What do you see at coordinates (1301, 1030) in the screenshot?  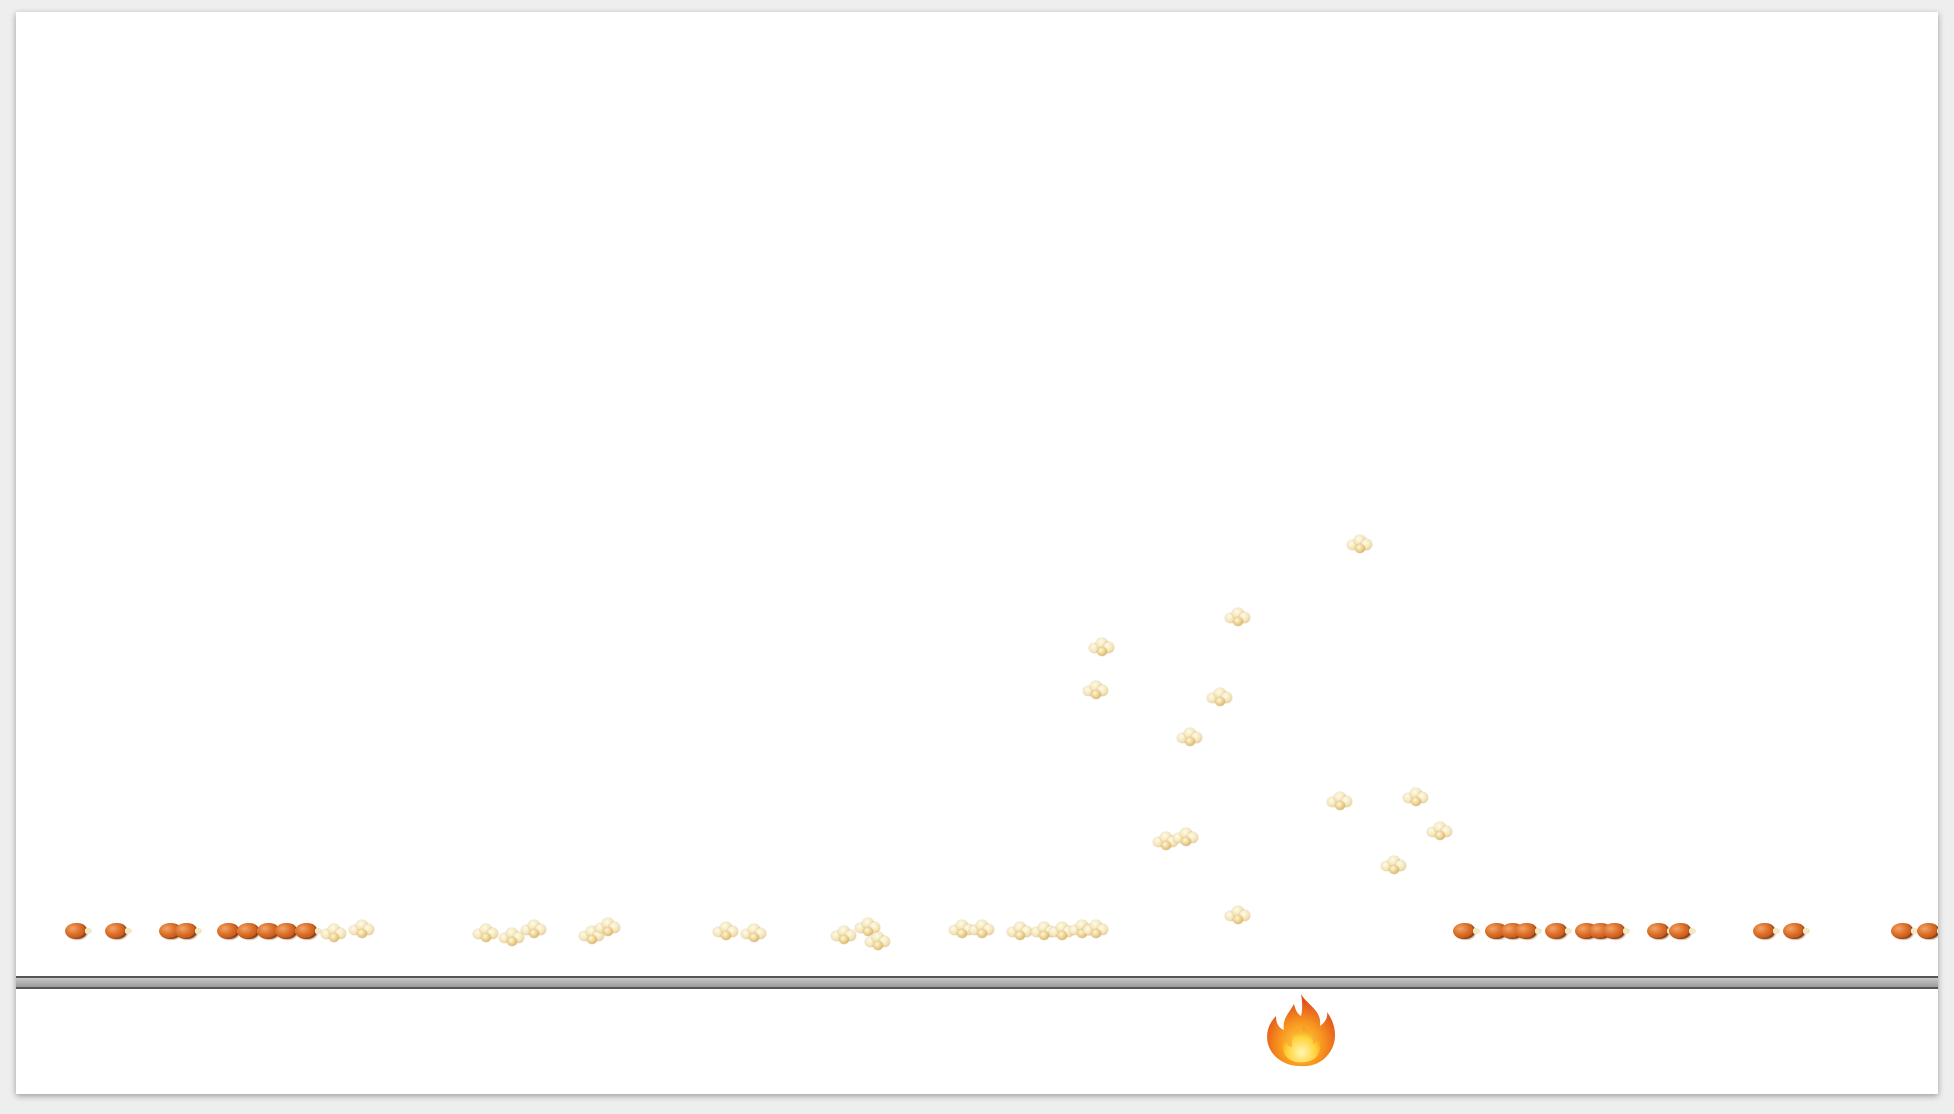 I see `fire-icon` at bounding box center [1301, 1030].